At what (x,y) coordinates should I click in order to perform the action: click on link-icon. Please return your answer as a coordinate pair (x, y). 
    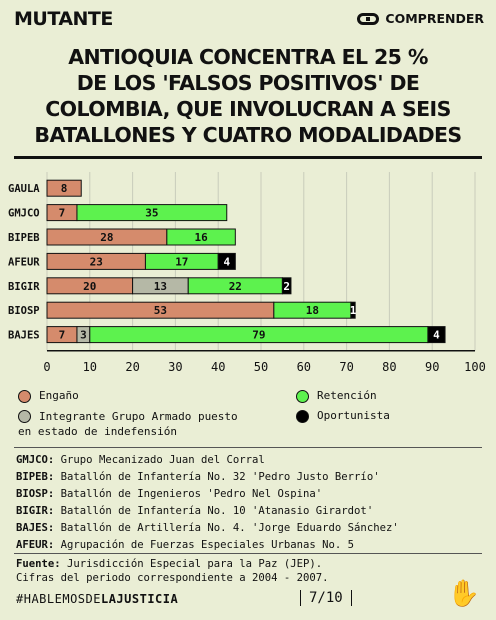
    Looking at the image, I should click on (368, 18).